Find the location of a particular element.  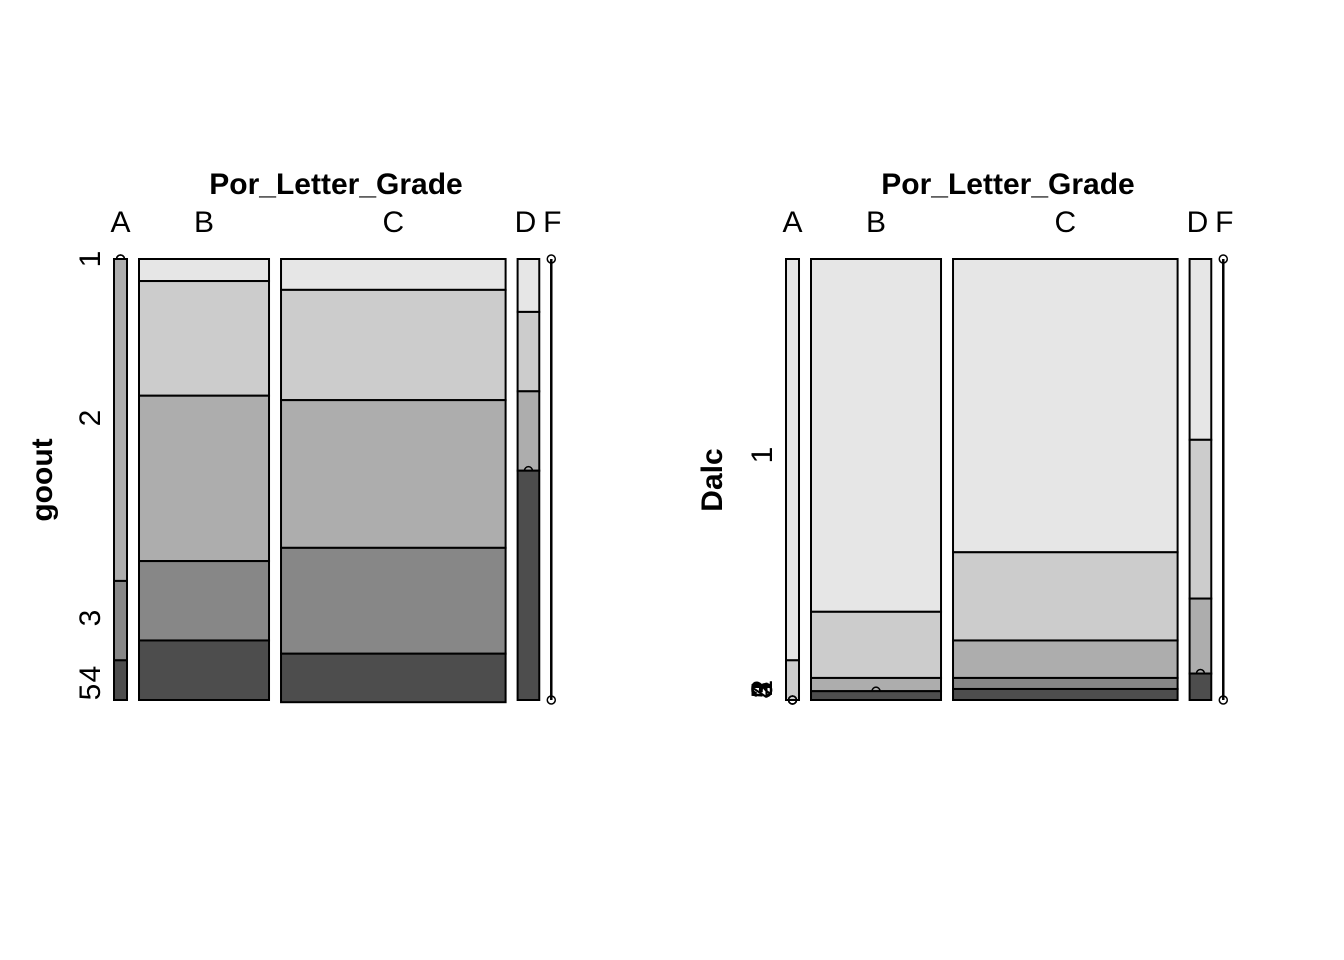

y-axis-label: goout is located at coordinates (42, 479).